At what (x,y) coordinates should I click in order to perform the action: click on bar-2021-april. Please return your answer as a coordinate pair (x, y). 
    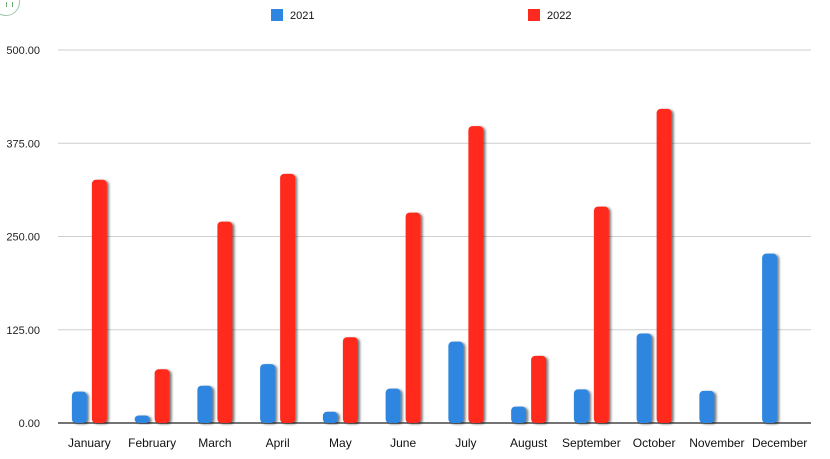
    Looking at the image, I should click on (268, 393).